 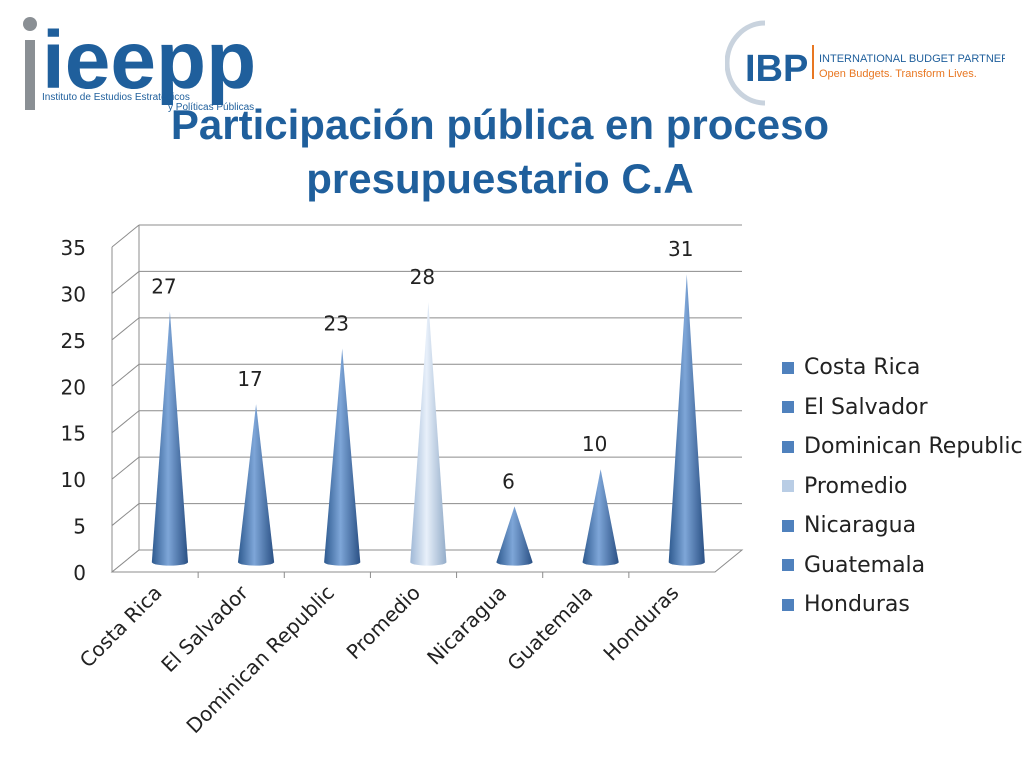 I want to click on y-tick-label: 15, so click(x=73, y=434).